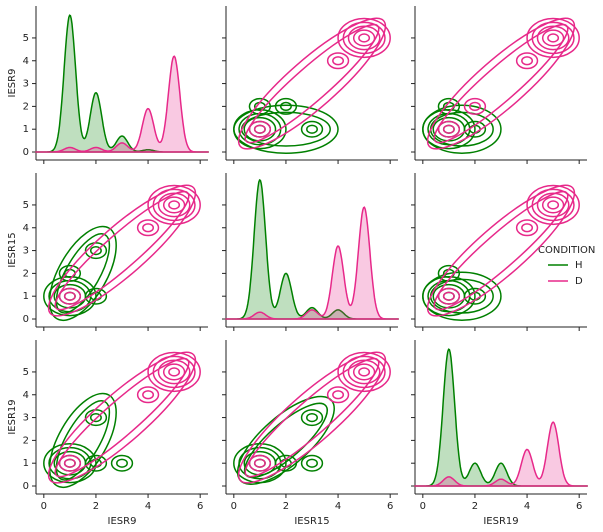 Image resolution: width=603 pixels, height=532 pixels. What do you see at coordinates (12, 249) in the screenshot?
I see `y-axis-label: IESR15` at bounding box center [12, 249].